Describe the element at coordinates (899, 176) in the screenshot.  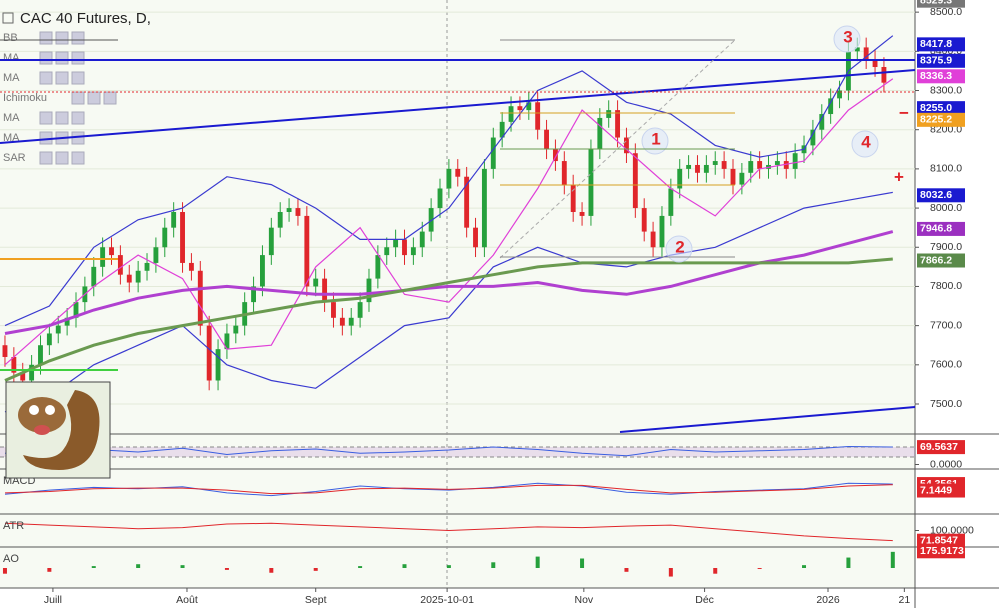
I see `annotation: +` at that location.